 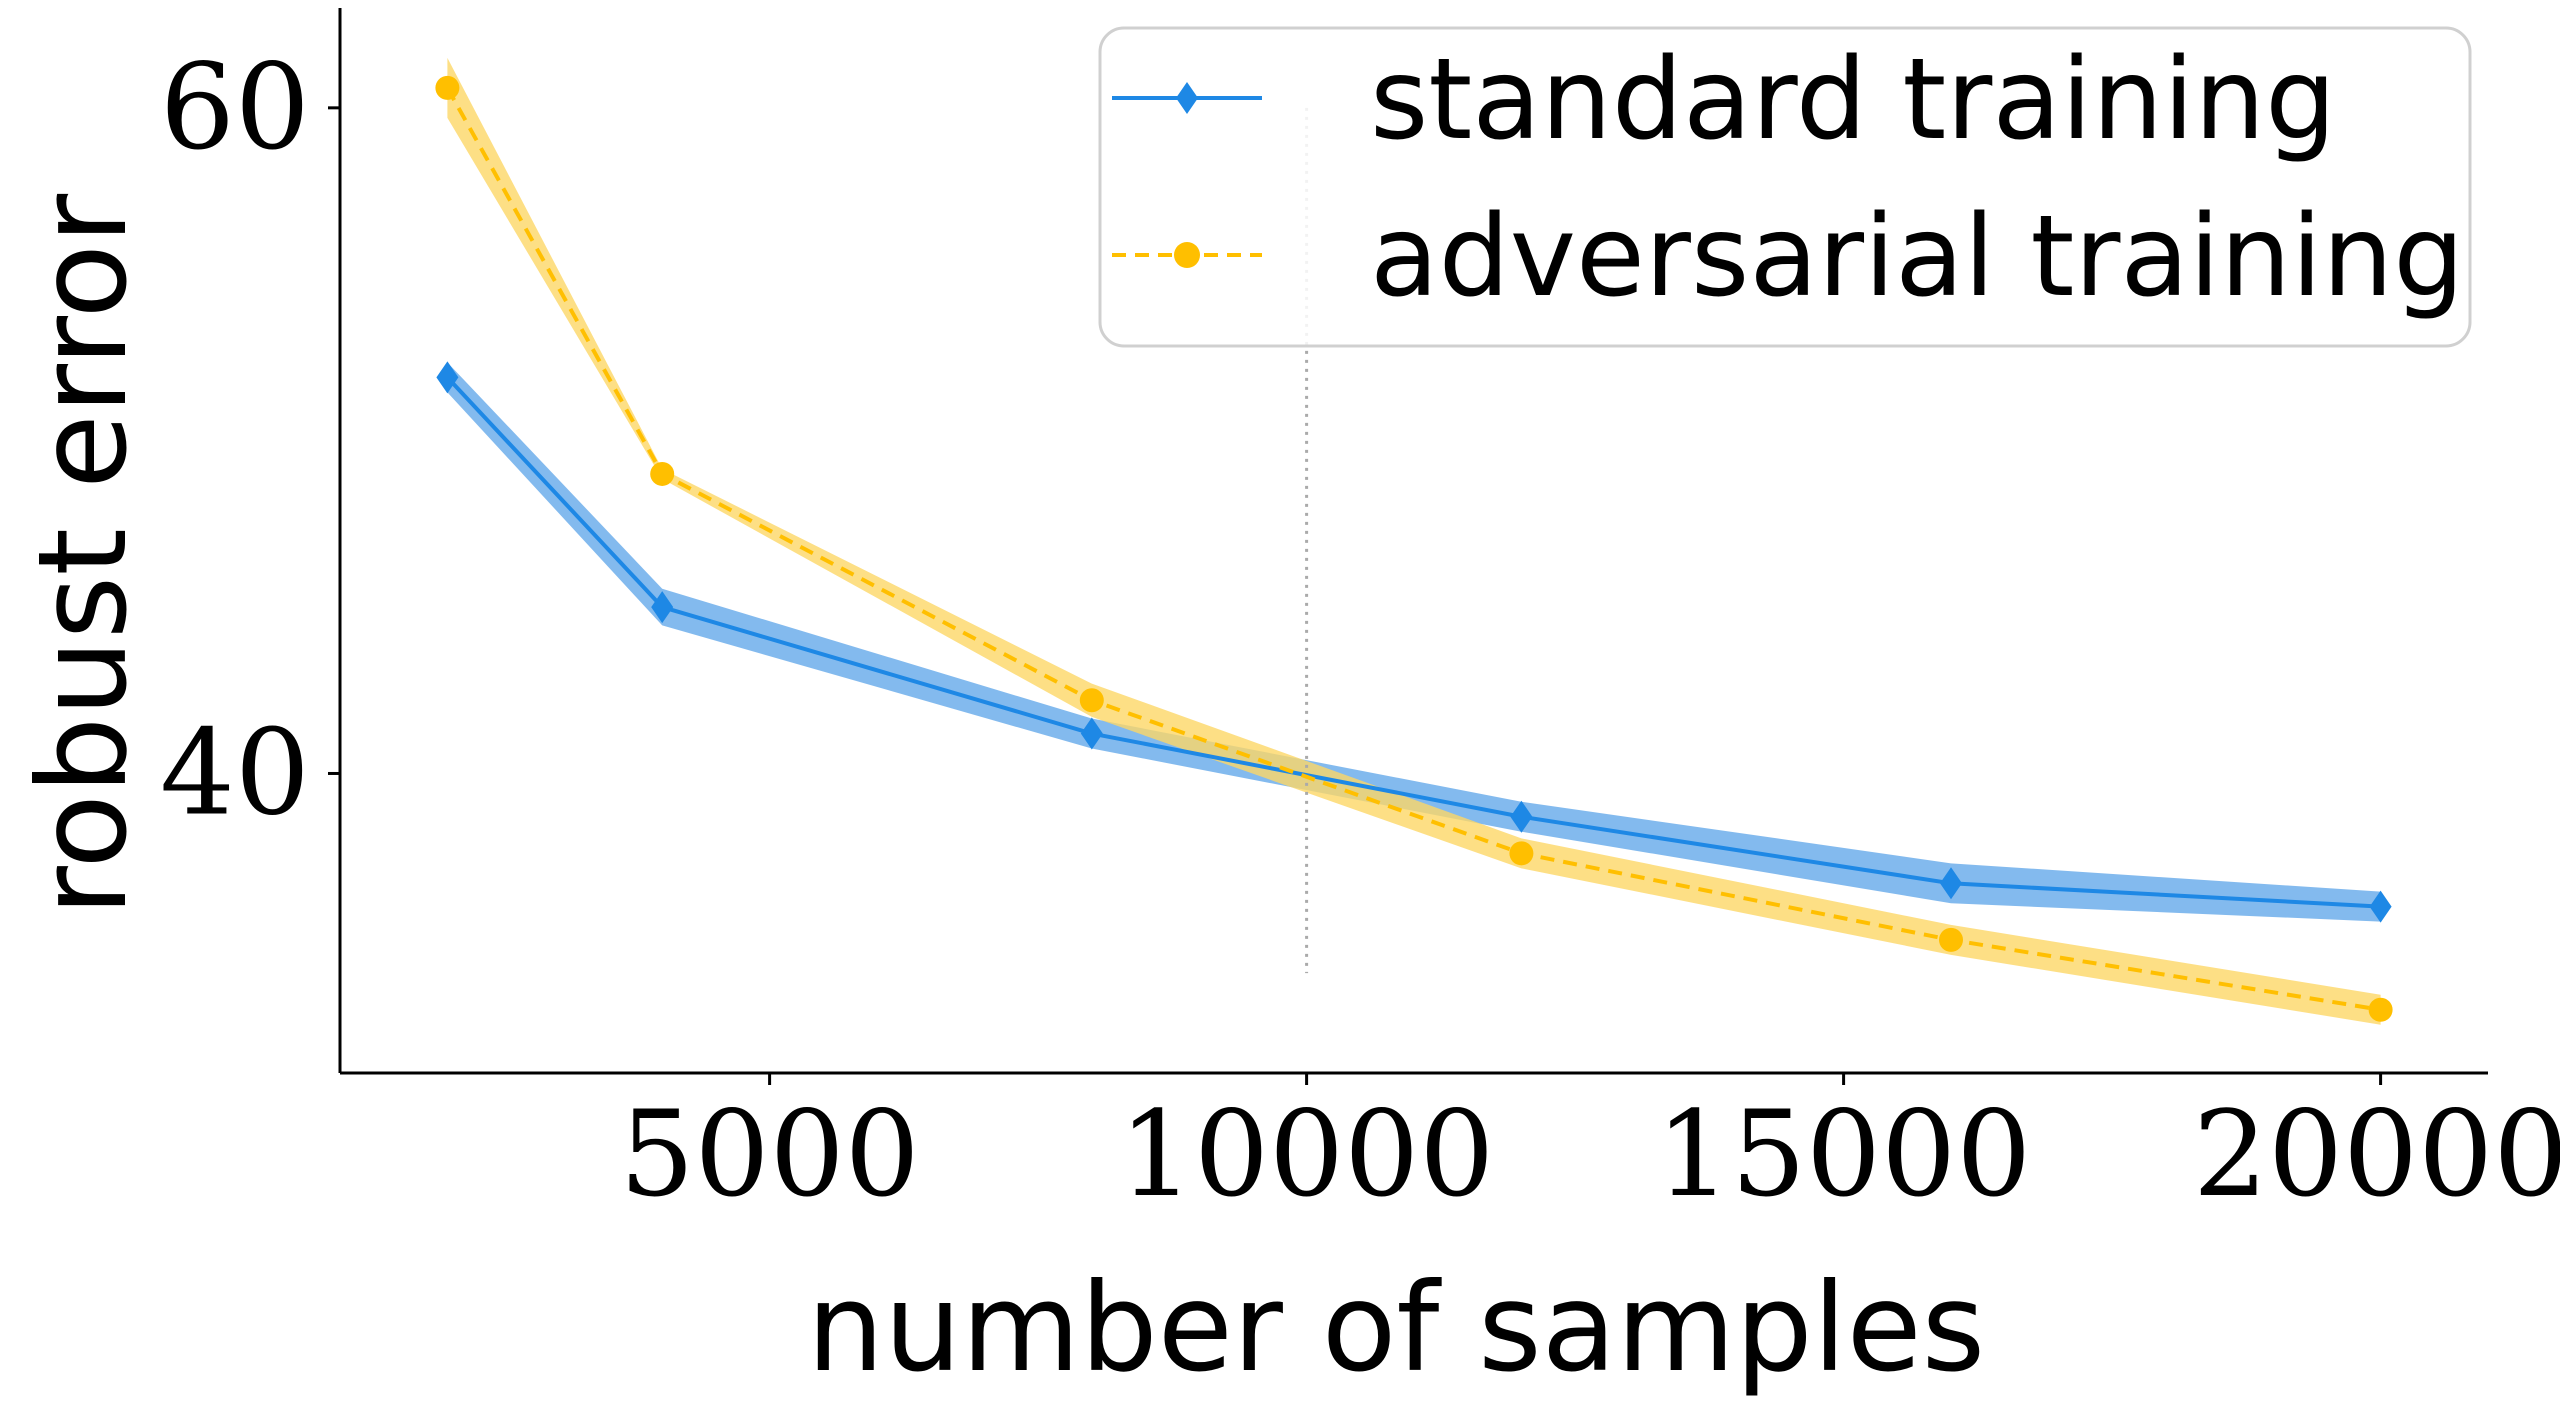 What do you see at coordinates (250, 439) in the screenshot?
I see `y-ticks: 40 60` at bounding box center [250, 439].